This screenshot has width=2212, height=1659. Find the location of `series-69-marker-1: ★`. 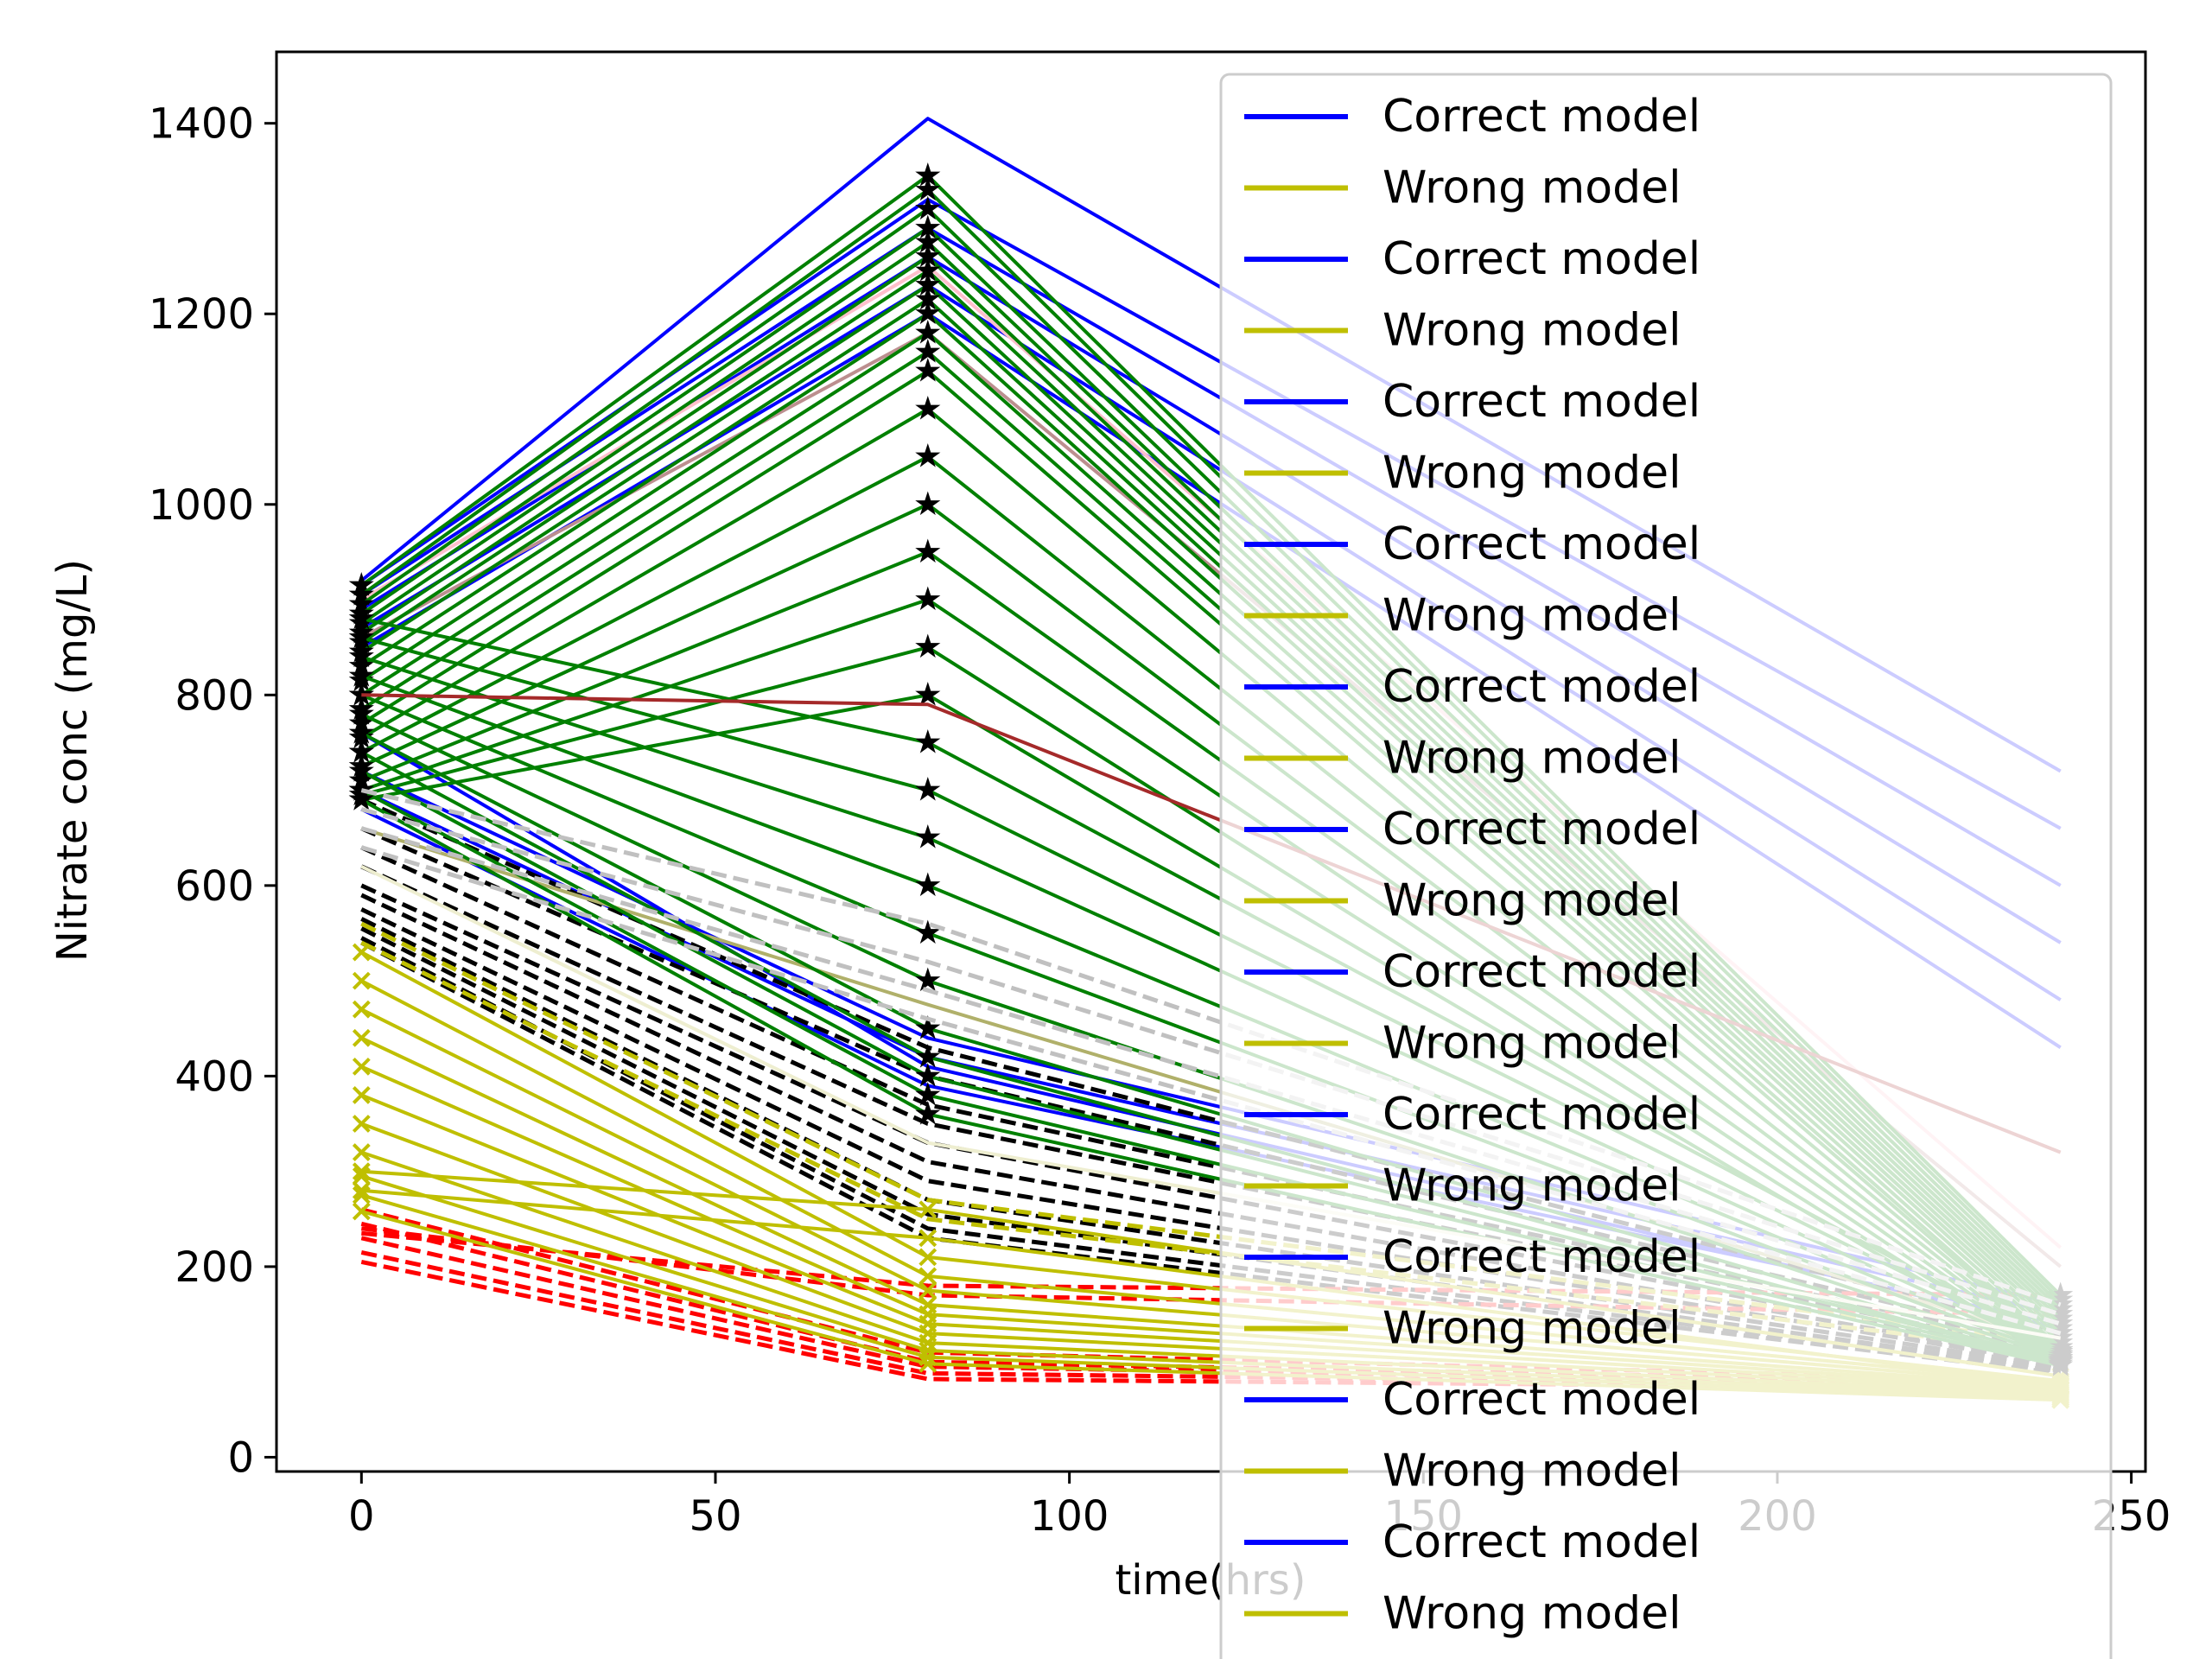

series-69-marker-1: ★ is located at coordinates (928, 885).